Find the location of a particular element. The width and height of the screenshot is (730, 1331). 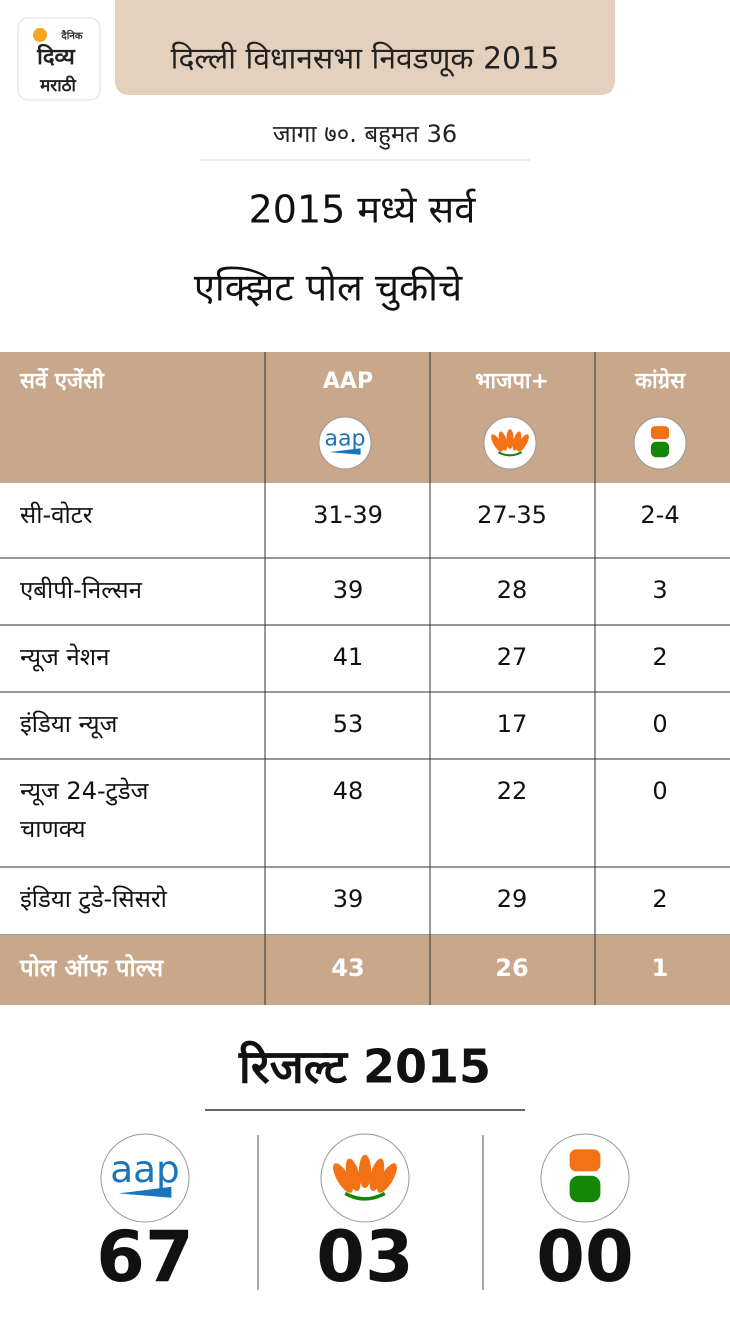

title: दिल्ली विधानसभा निवडणूक 2015 is located at coordinates (365, 60).